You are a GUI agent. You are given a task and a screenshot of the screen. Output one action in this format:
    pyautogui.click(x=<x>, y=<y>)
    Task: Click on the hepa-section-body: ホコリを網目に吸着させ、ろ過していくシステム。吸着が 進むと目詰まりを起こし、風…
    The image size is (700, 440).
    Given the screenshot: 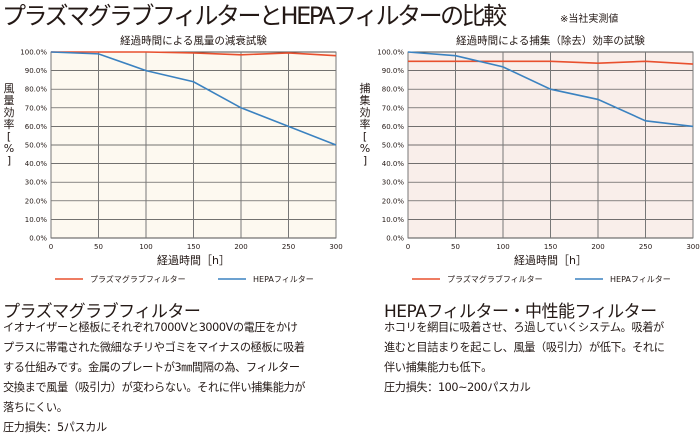 What is the action you would take?
    pyautogui.click(x=524, y=358)
    